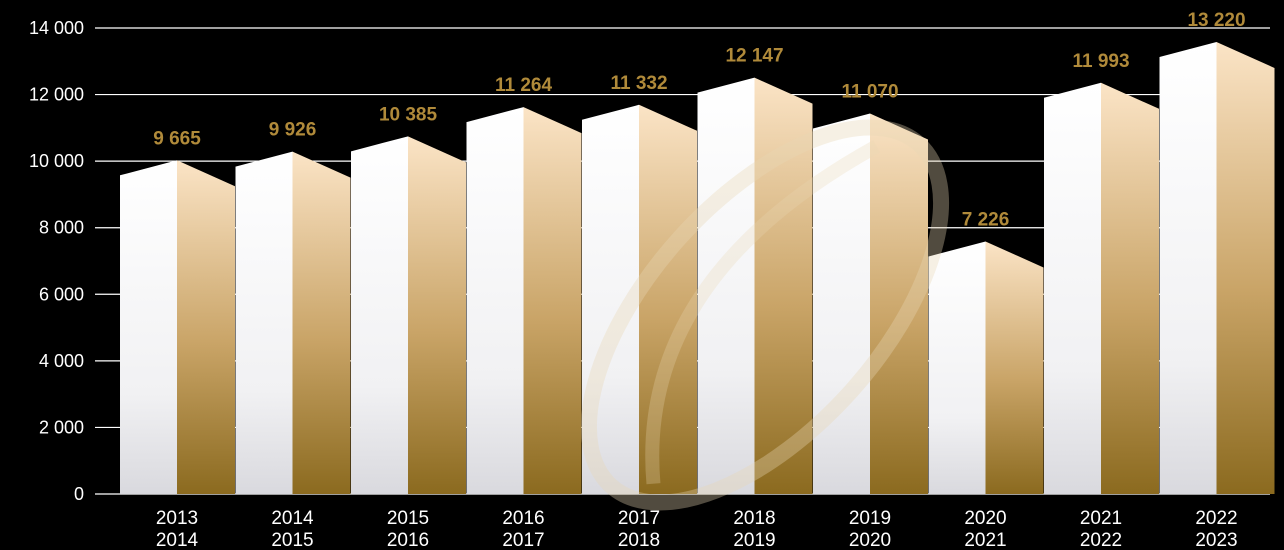 This screenshot has width=1284, height=550. What do you see at coordinates (61, 427) in the screenshot?
I see `y-tick-label: 2 000` at bounding box center [61, 427].